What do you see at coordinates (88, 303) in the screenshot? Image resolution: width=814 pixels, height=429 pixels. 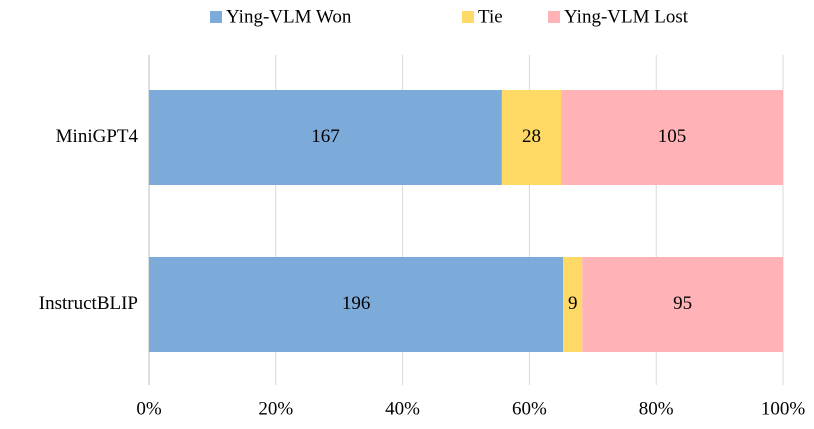 I see `y-tick-label: InstructBLIP` at bounding box center [88, 303].